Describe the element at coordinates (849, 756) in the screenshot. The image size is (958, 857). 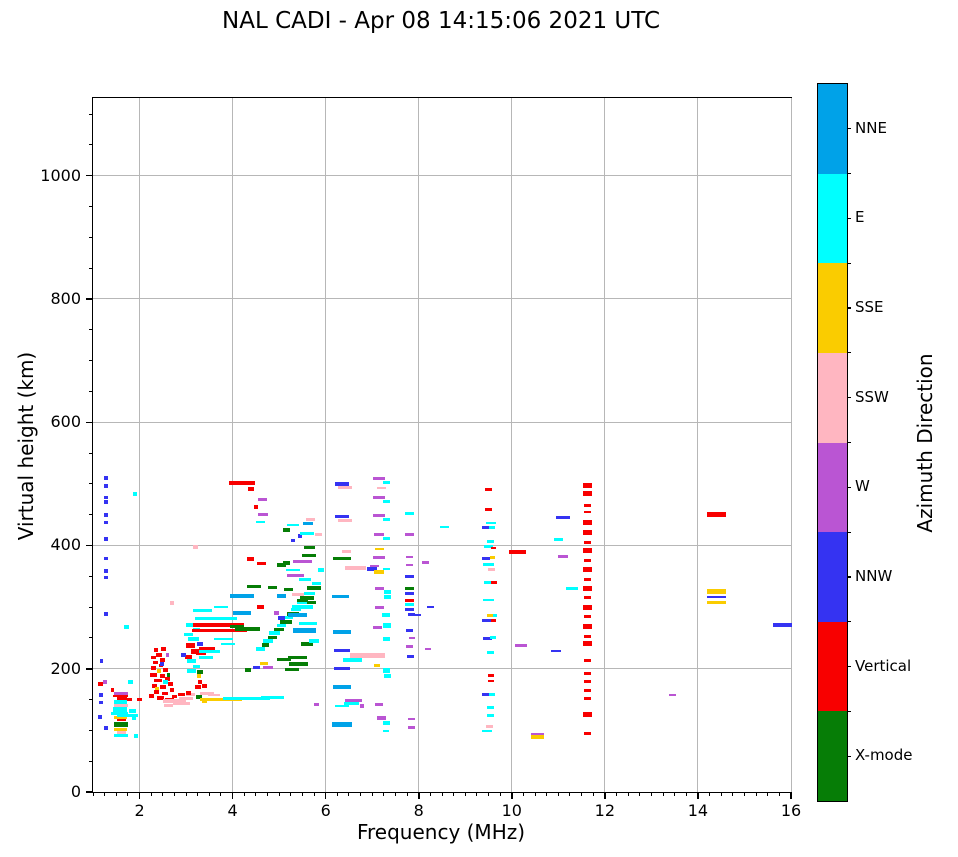
I see `colorbar-center-tick` at that location.